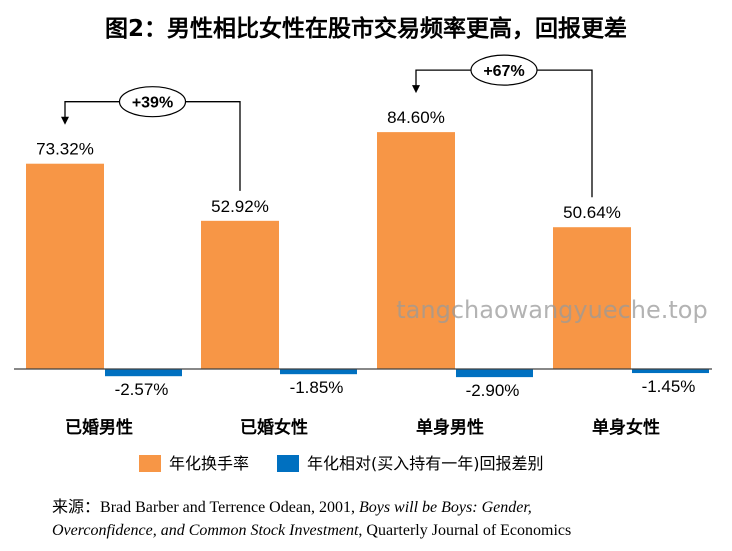 The height and width of the screenshot is (551, 732). I want to click on label-return-diff-0: -2.57%, so click(142, 389).